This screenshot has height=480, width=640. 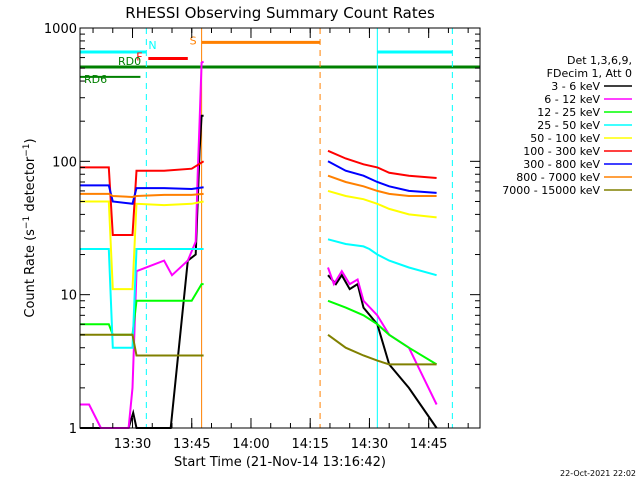 I want to click on series-line-0-seg1, so click(x=382, y=351).